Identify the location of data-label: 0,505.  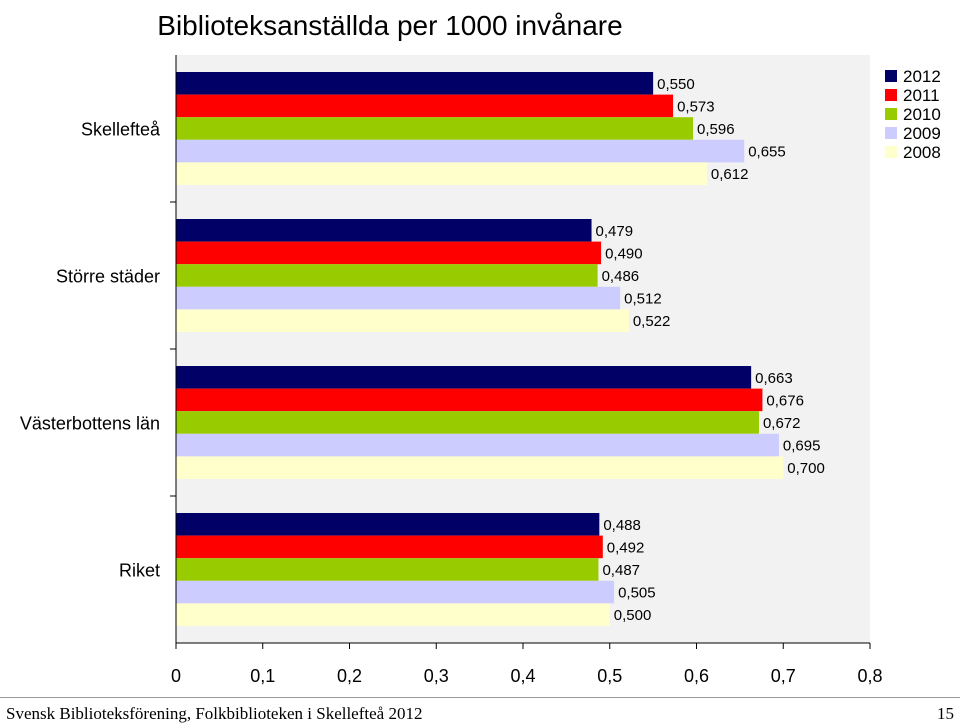
(637, 593).